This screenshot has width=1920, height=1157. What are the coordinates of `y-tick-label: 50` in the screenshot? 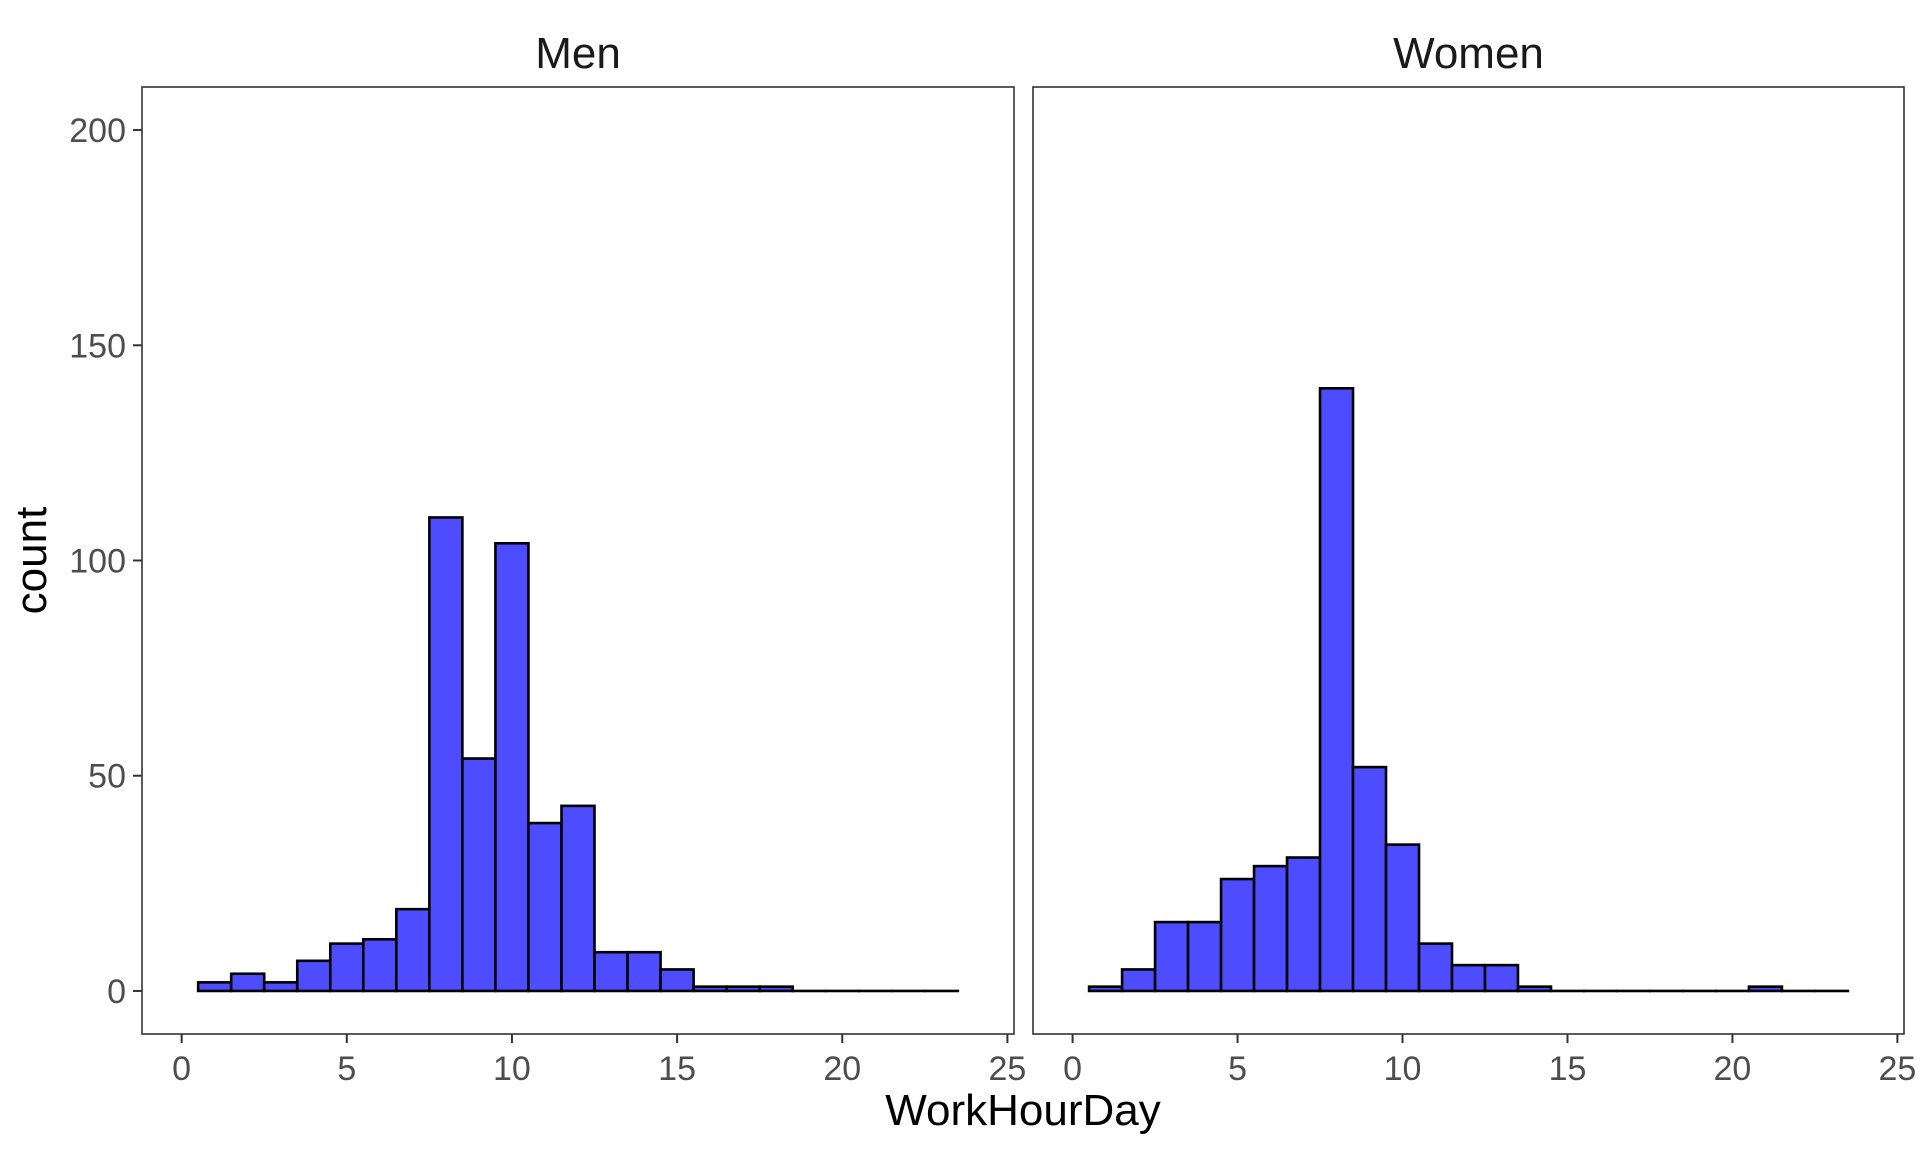 It's located at (107, 777).